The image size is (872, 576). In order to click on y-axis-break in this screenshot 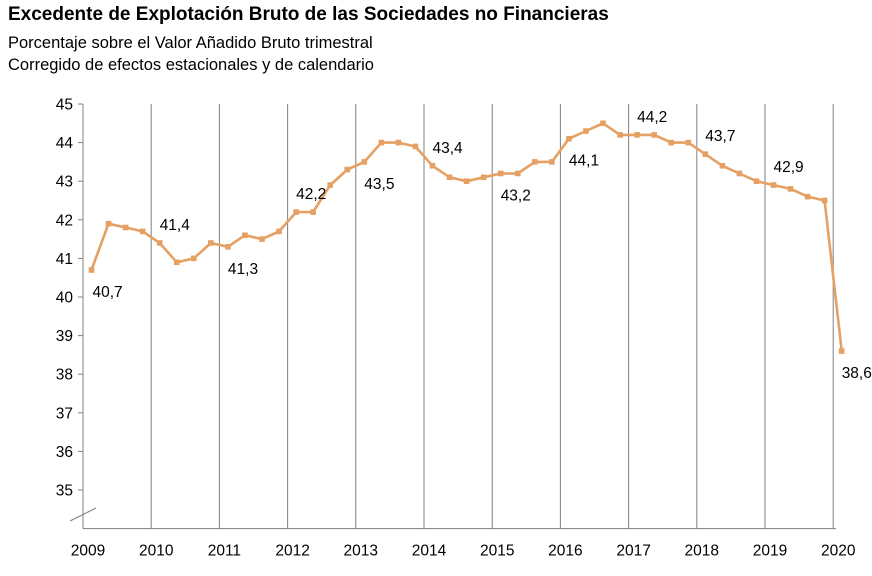, I will do `click(83, 514)`.